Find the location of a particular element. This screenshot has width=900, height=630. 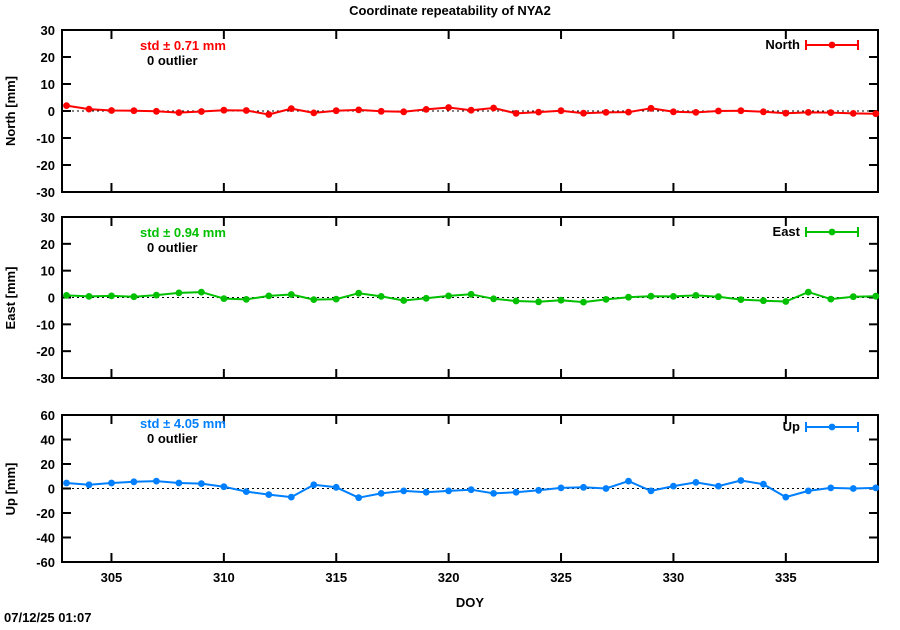

y-tick-label: 20 is located at coordinates (48, 464).